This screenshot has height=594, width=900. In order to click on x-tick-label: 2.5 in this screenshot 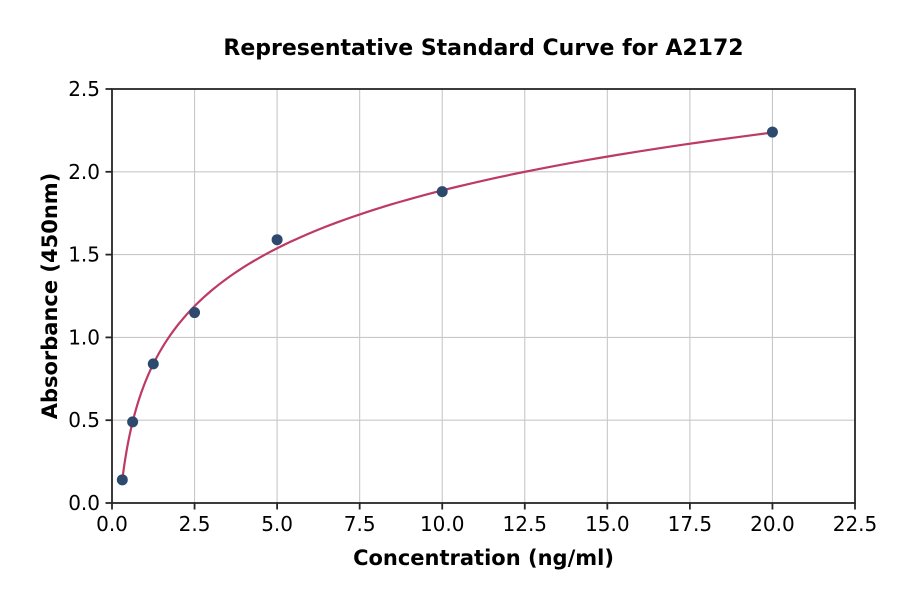, I will do `click(195, 524)`.